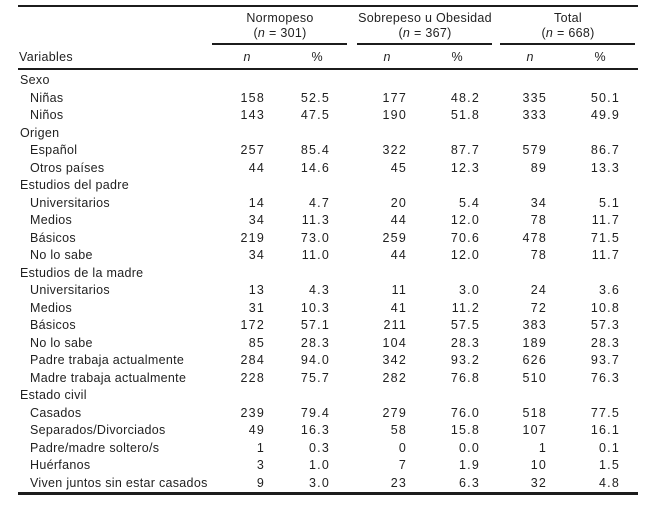  I want to click on n-value: 284, so click(252, 360).